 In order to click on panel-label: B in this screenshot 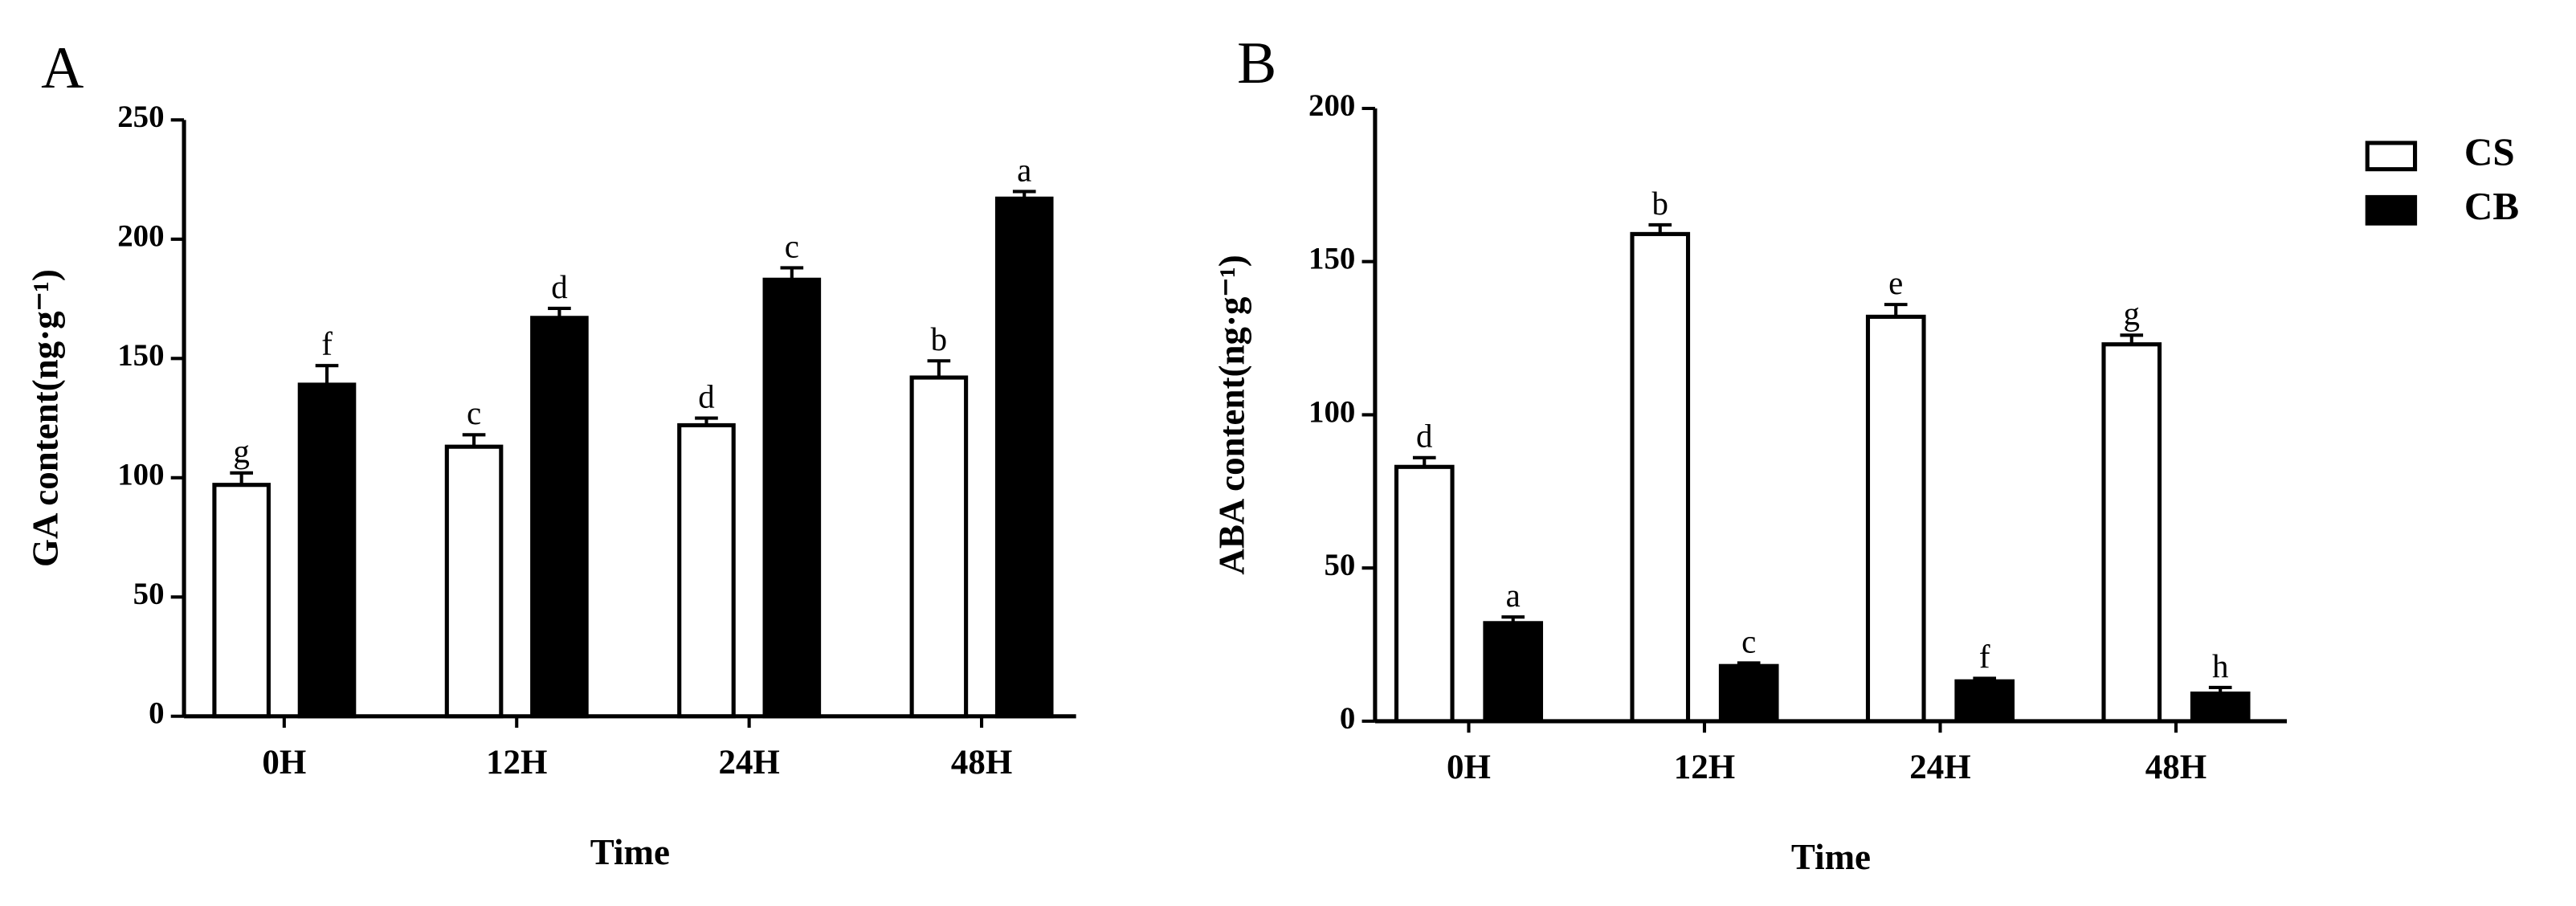, I will do `click(1256, 63)`.